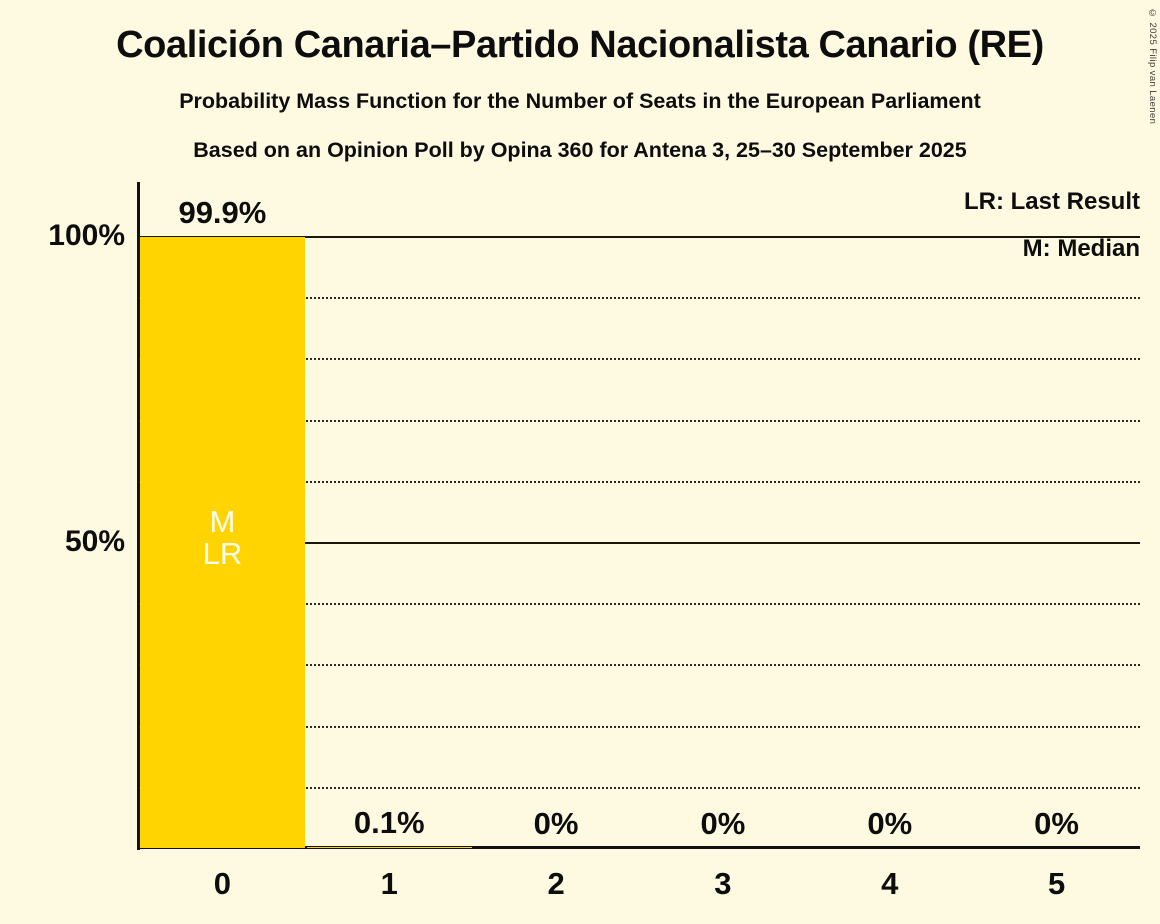  Describe the element at coordinates (138, 516) in the screenshot. I see `y-axis-line` at that location.